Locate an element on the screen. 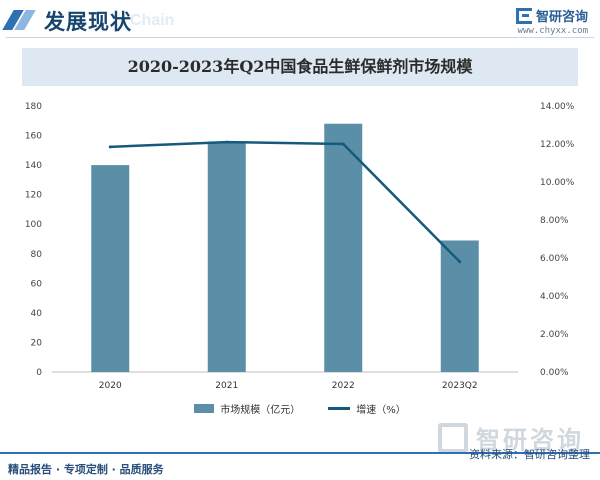 The image size is (600, 480). header: 发展现状 Chain 智研咨询 www.chyxx.com is located at coordinates (300, 20).